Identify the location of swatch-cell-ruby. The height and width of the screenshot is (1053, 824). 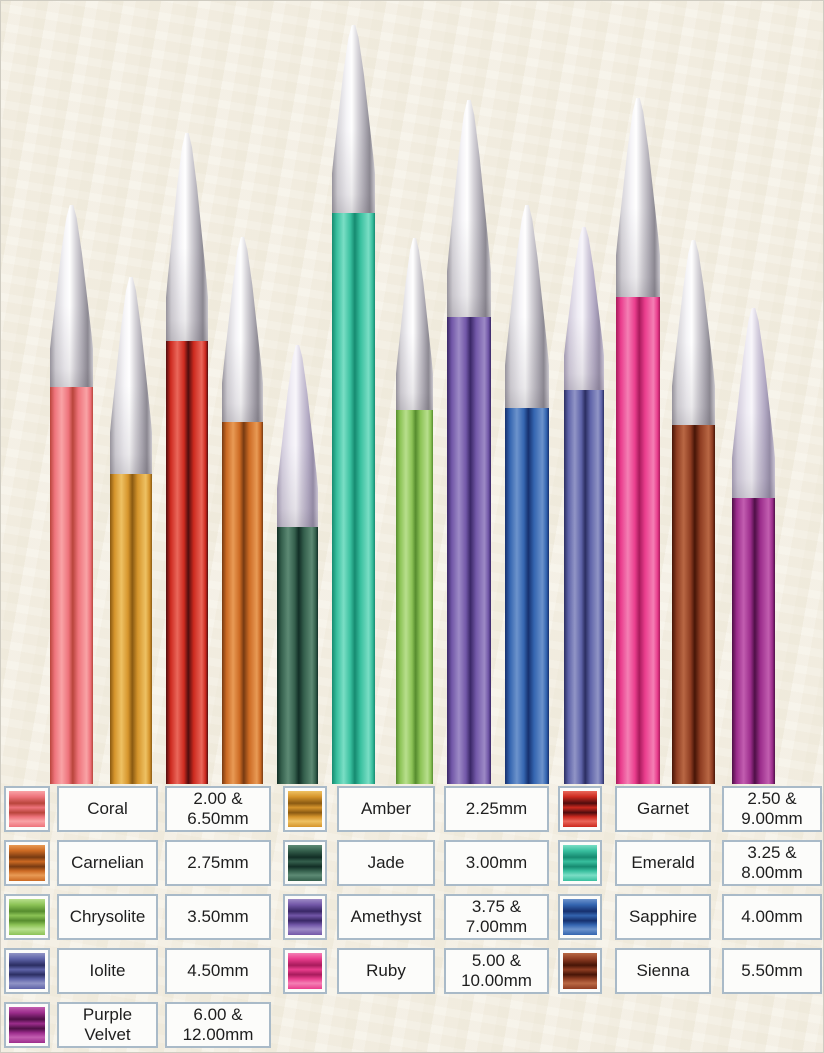
(305, 971).